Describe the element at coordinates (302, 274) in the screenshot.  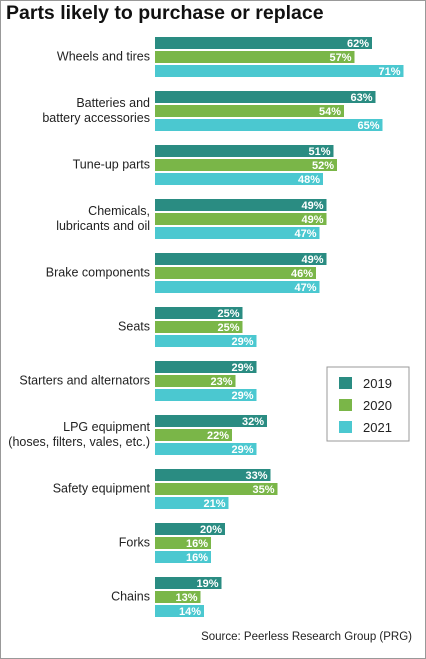
I see `value-label: 46%` at that location.